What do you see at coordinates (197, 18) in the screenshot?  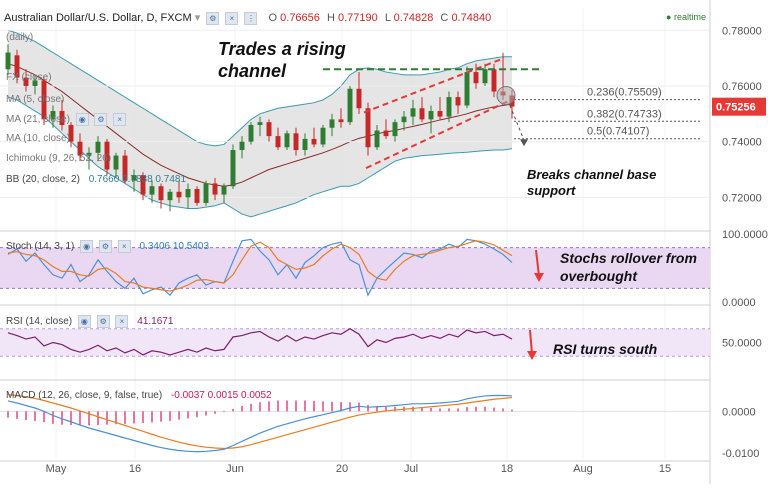 I see `dropdown-caret-icon: ▾` at bounding box center [197, 18].